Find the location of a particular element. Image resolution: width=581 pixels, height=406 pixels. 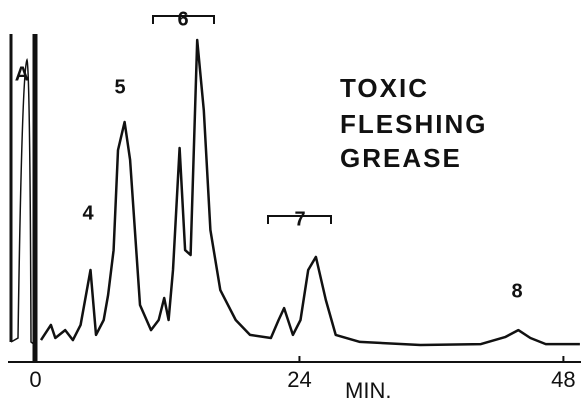

x-tick-label: 0 is located at coordinates (35, 379).